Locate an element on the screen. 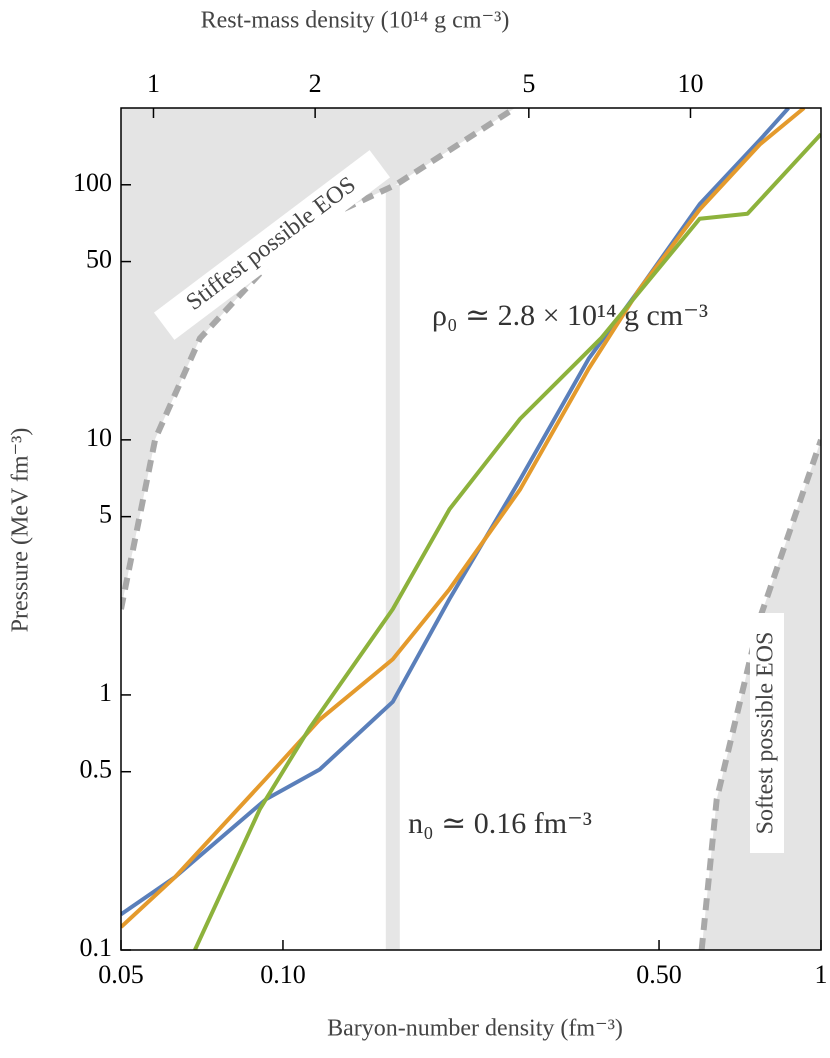  annotation: ρ₀ ≃ 2.8 × 10¹⁴ g cm⁻³ is located at coordinates (570, 315).